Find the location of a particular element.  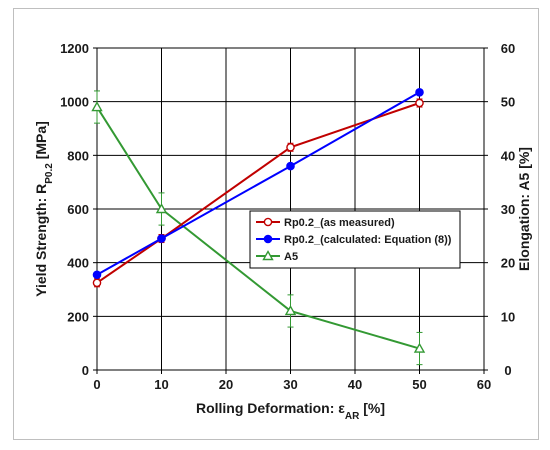

right-y-axis-title: Elongation: A5 [%] is located at coordinates (524, 209).